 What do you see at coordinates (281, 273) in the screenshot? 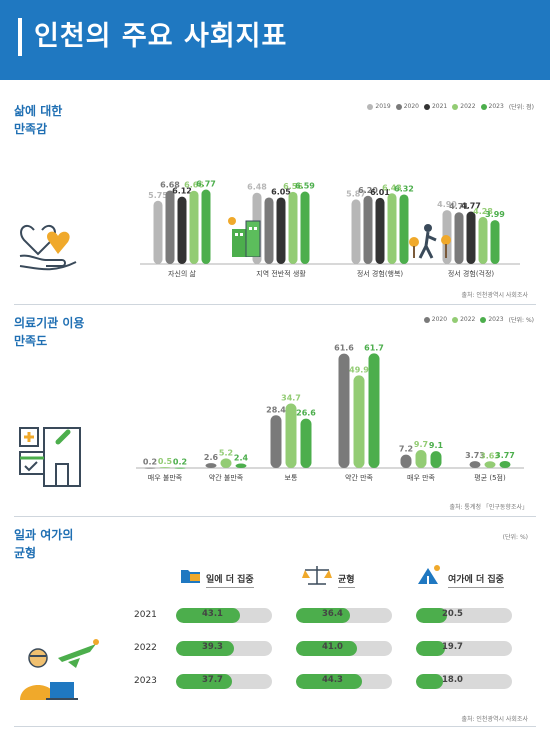
I see `chart1-category-1: 지역 전반적 생활` at bounding box center [281, 273].